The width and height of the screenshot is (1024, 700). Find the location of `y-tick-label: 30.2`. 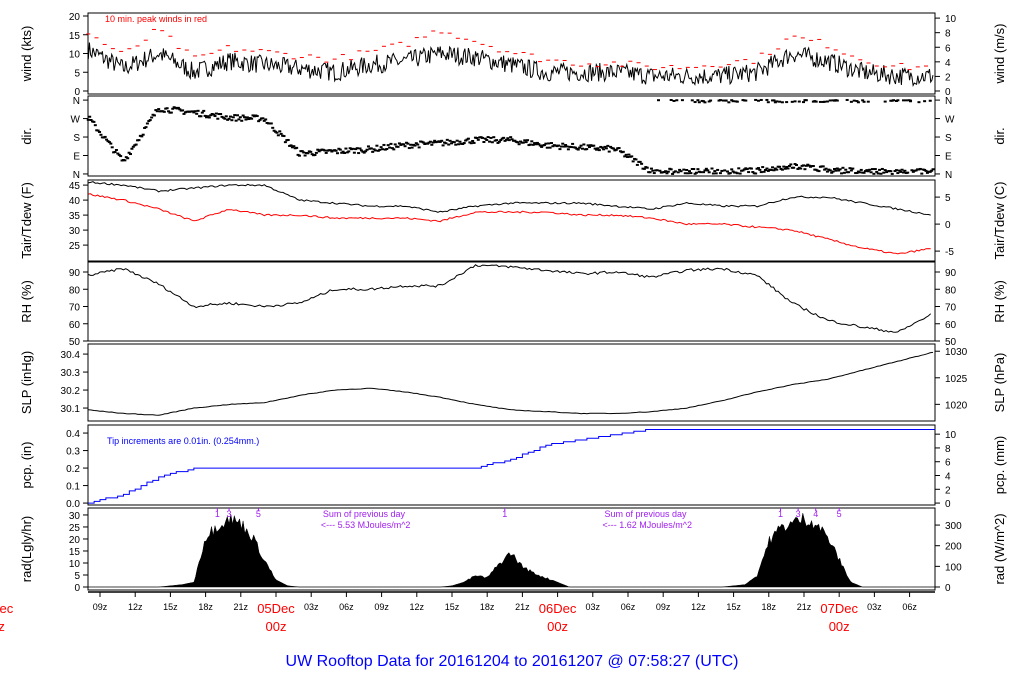

y-tick-label: 30.2 is located at coordinates (71, 391).